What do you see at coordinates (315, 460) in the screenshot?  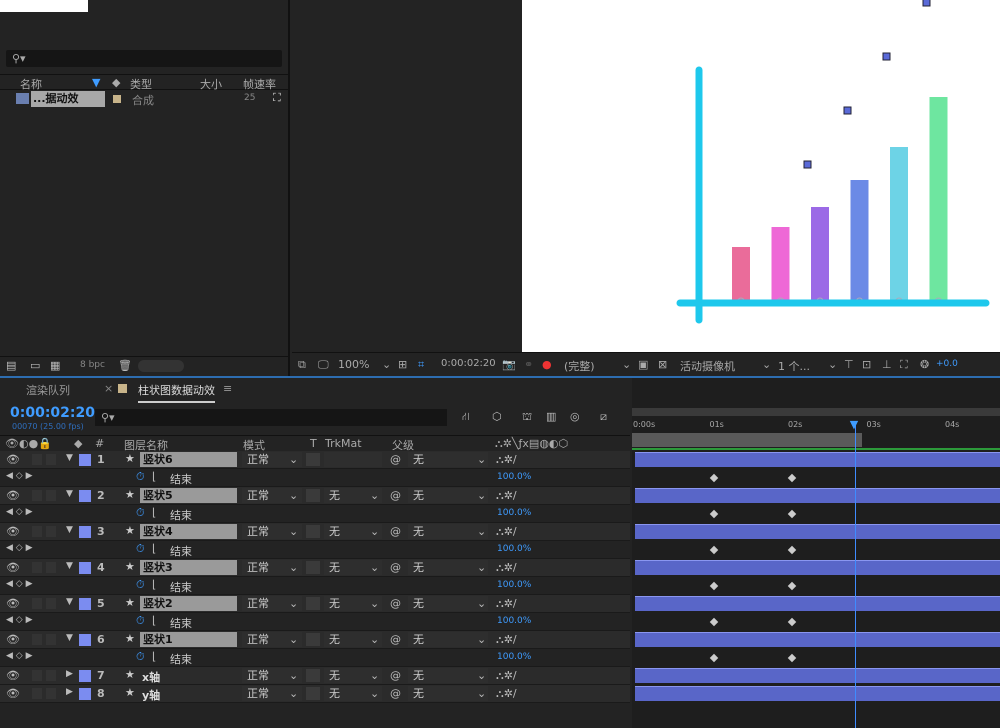 I see `layer-row: 👁 ▼ 1 ★ 竖状6 正常 ⌄ @ 无 ⌄ ⛬✲/` at bounding box center [315, 460].